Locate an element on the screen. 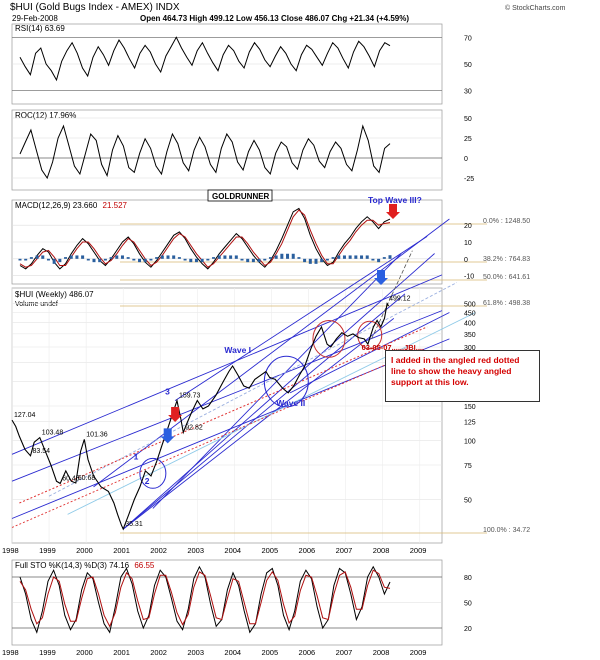  price-tick-11: 50 is located at coordinates (468, 501).